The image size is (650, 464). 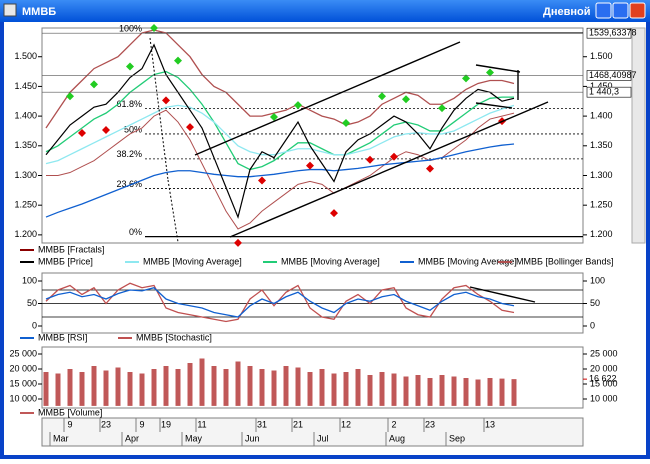 I want to click on month-label: Sep, so click(x=457, y=438).